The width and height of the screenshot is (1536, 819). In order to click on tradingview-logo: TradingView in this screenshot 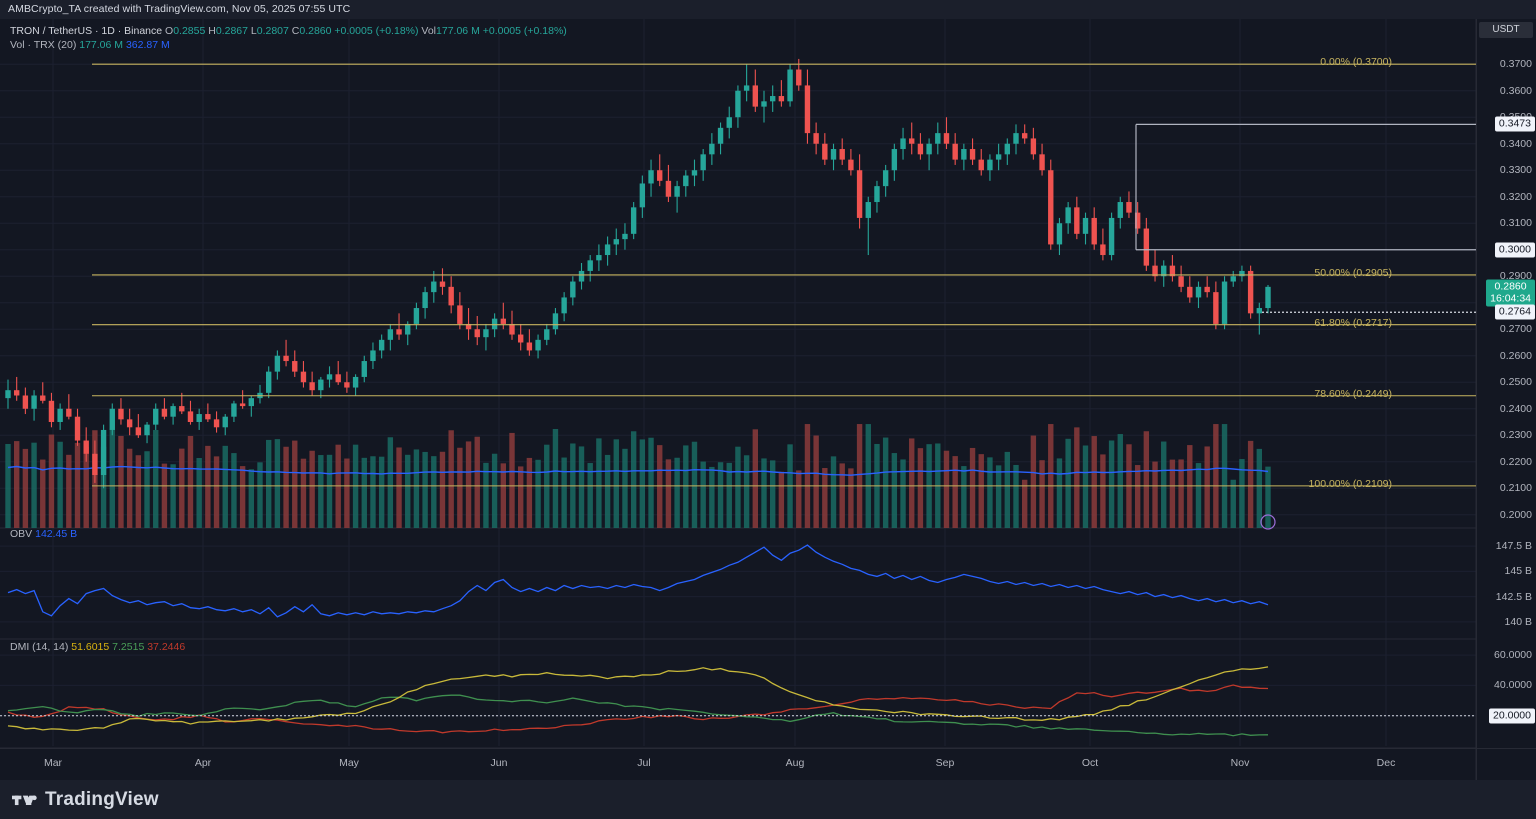, I will do `click(85, 800)`.